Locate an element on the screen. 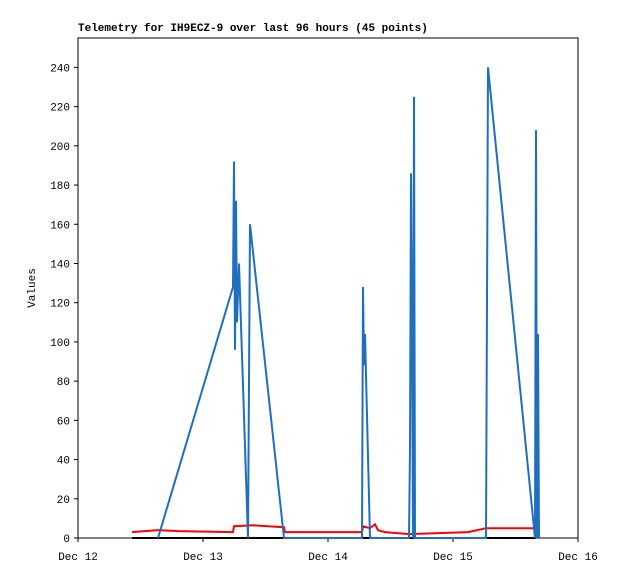 This screenshot has height=579, width=618. y-tick-label: 180 is located at coordinates (60, 187).